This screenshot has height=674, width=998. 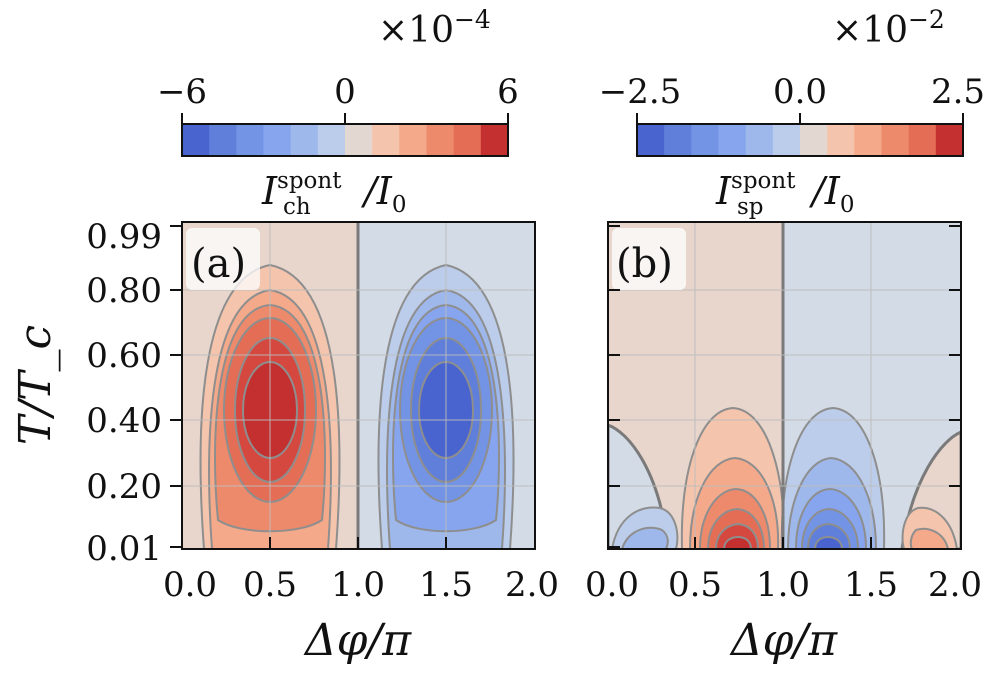 What do you see at coordinates (783, 640) in the screenshot?
I see `panel-b-xlabel: Δφ/π` at bounding box center [783, 640].